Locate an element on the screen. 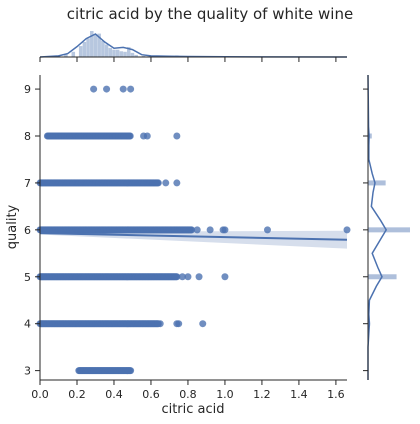 This screenshot has width=420, height=424. y-tick-label: 8 is located at coordinates (27, 136).